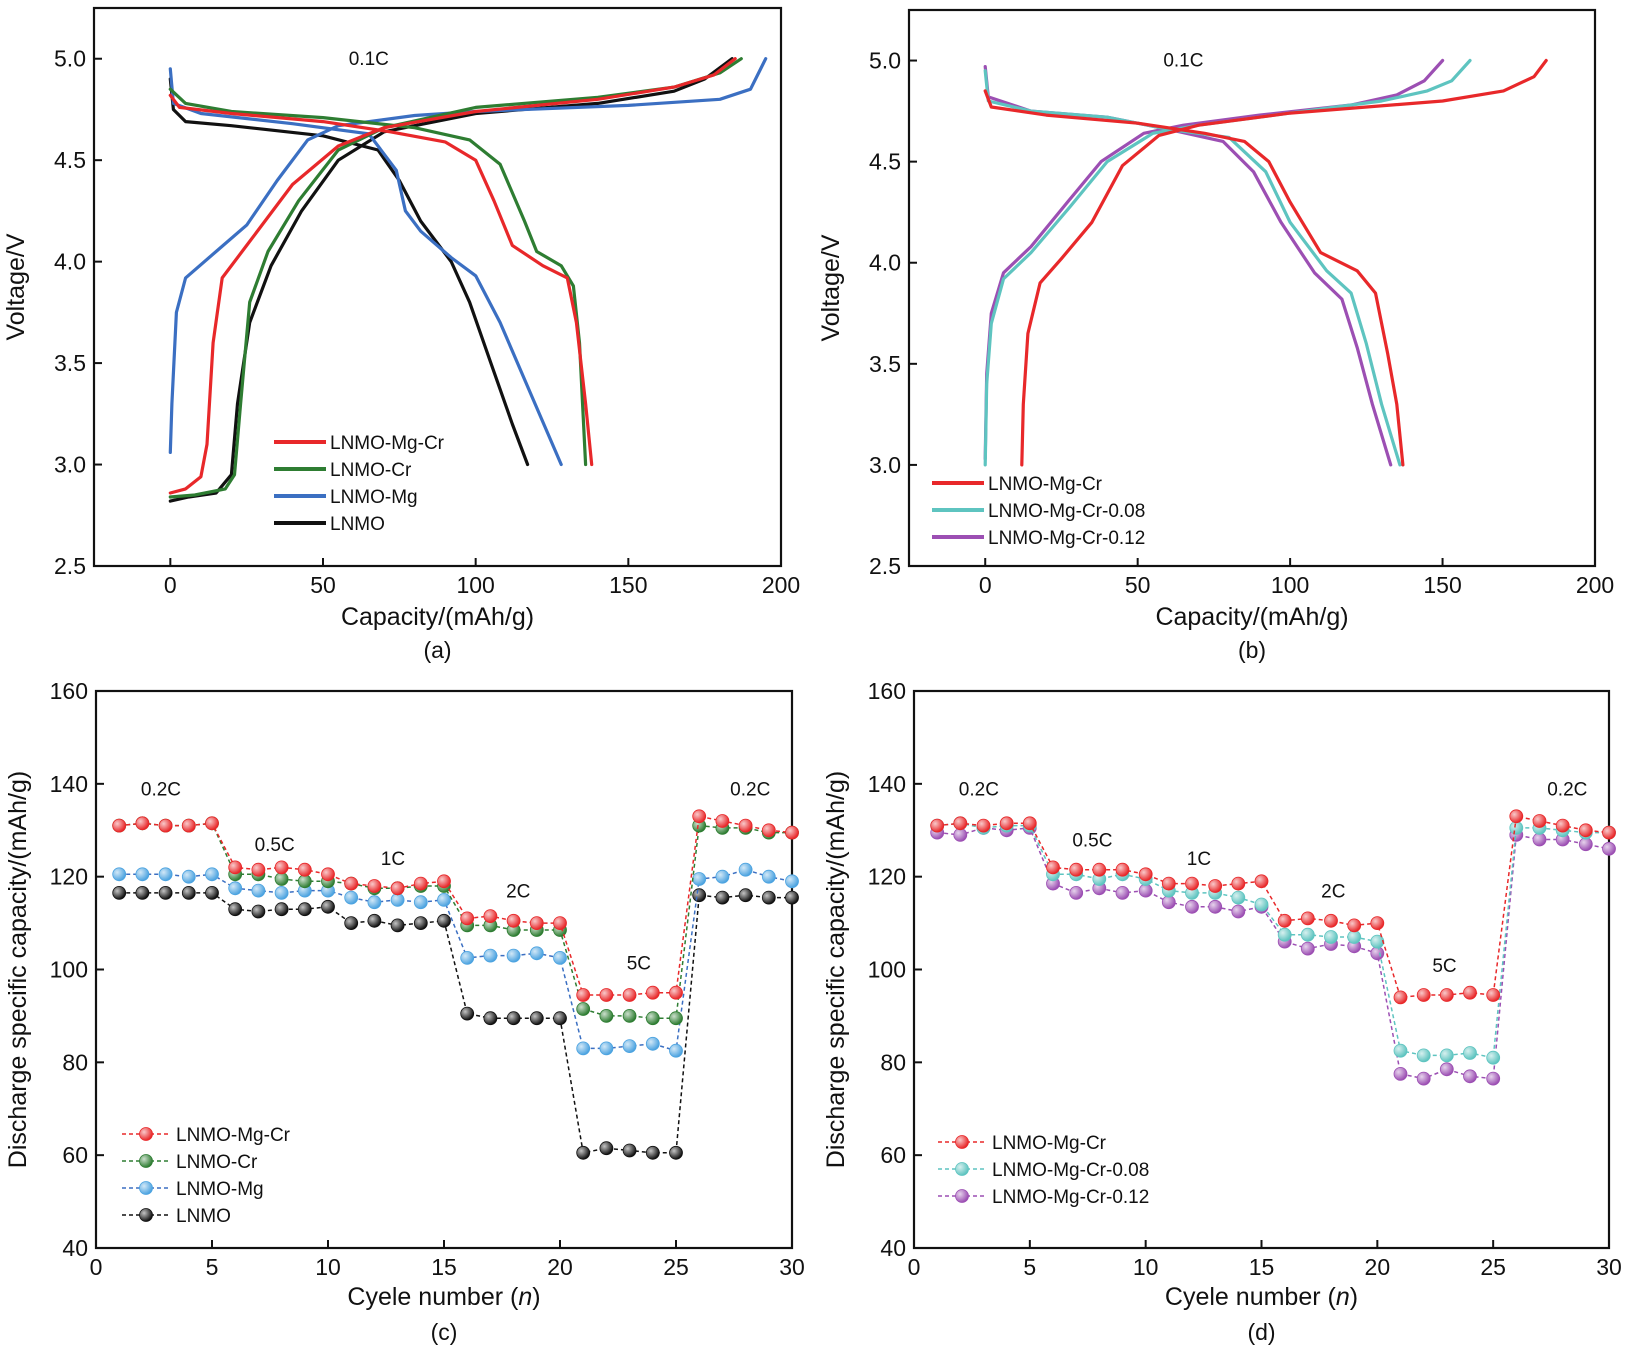 The width and height of the screenshot is (1629, 1360). Describe the element at coordinates (1262, 1267) in the screenshot. I see `x-tick-label: 15` at that location.